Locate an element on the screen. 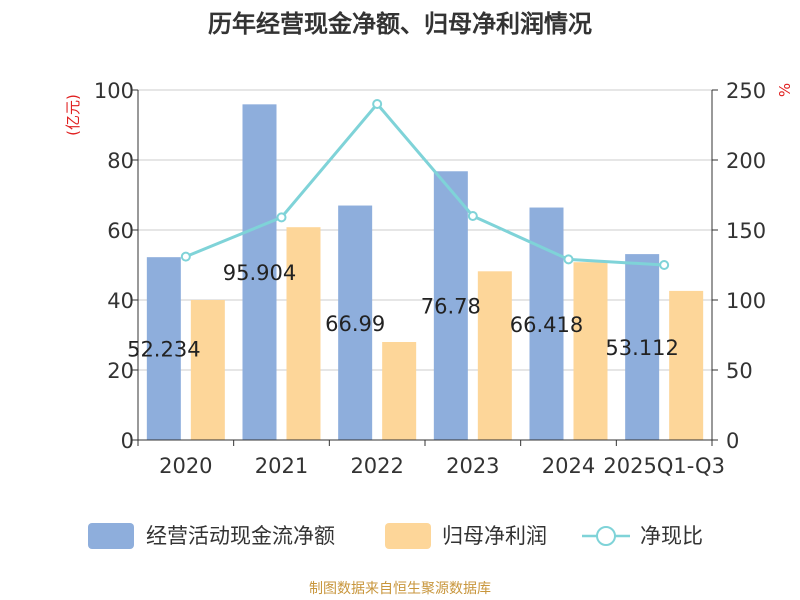 The width and height of the screenshot is (800, 600). data-labels: 52.234 95.904 66.99 76.78 66.418 53.112 is located at coordinates (403, 311).